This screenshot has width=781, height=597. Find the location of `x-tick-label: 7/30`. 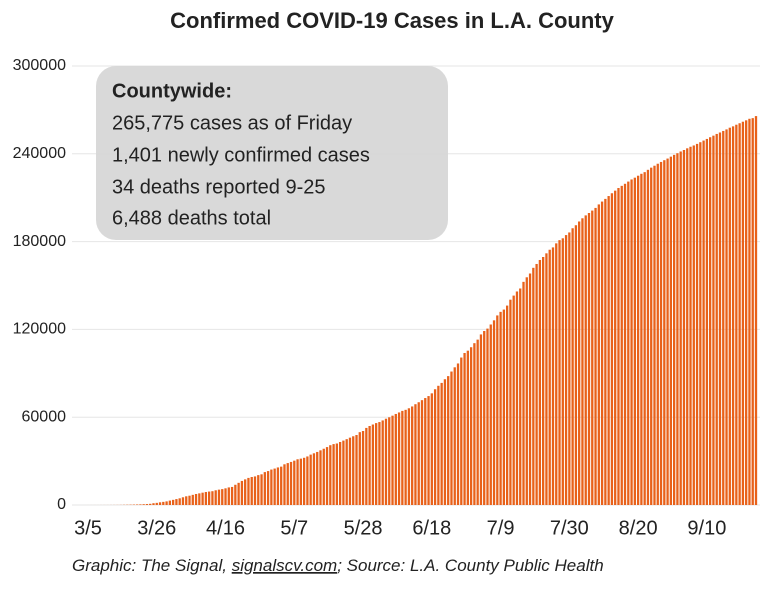

x-tick-label: 7/30 is located at coordinates (569, 528).